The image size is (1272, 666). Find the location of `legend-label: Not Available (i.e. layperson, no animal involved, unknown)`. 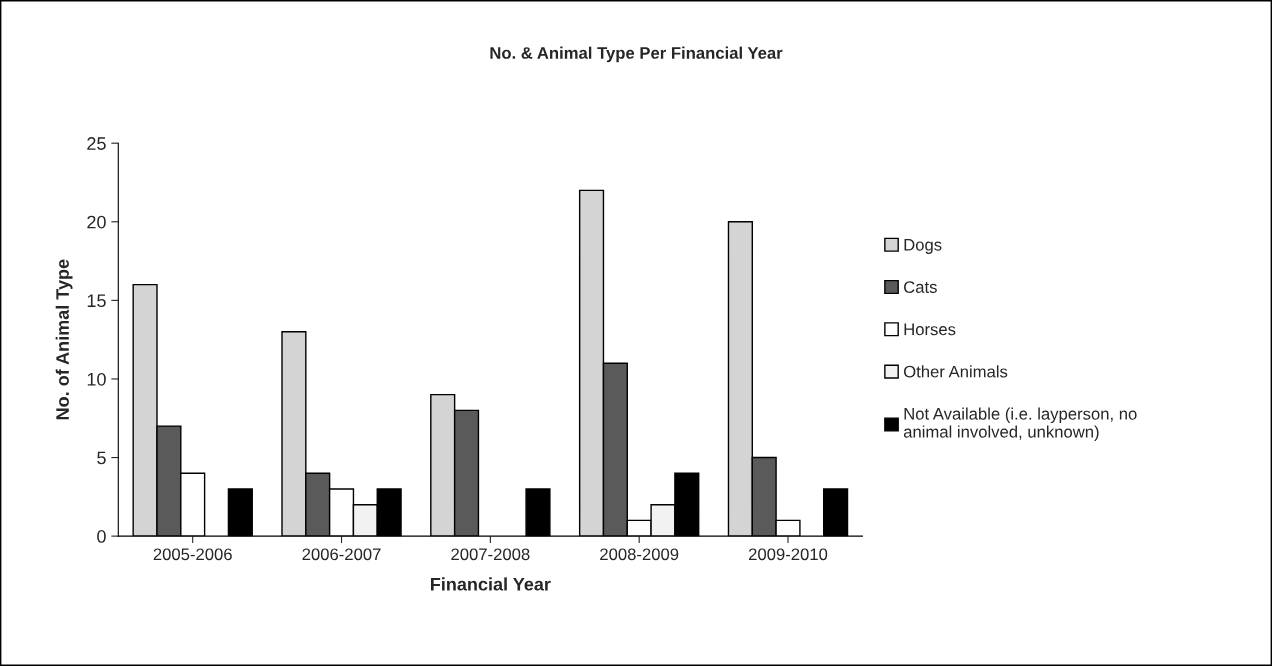

legend-label: Not Available (i.e. layperson, no animal involved, unknown) is located at coordinates (1020, 424).